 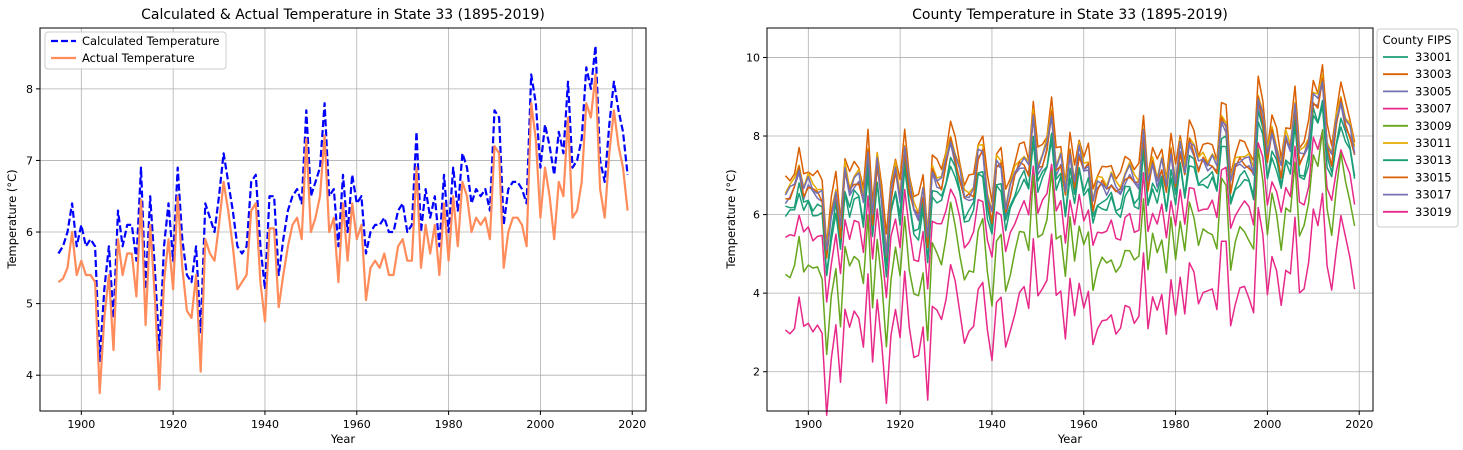 What do you see at coordinates (151, 41) in the screenshot?
I see `legend-label-calculated: Calculated Temperature` at bounding box center [151, 41].